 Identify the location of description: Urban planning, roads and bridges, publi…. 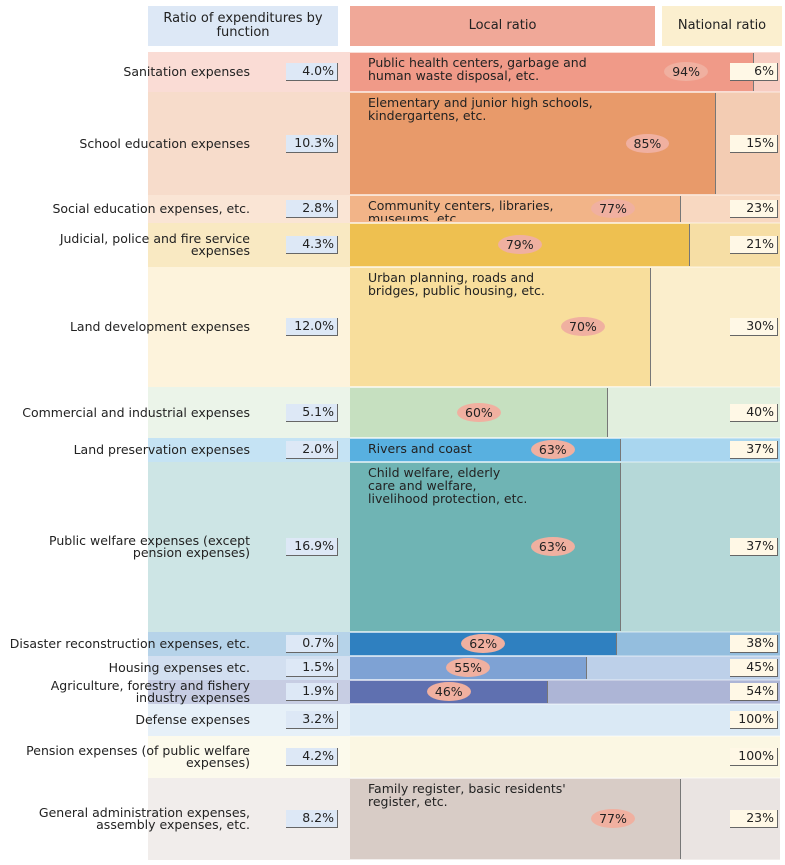
(456, 284).